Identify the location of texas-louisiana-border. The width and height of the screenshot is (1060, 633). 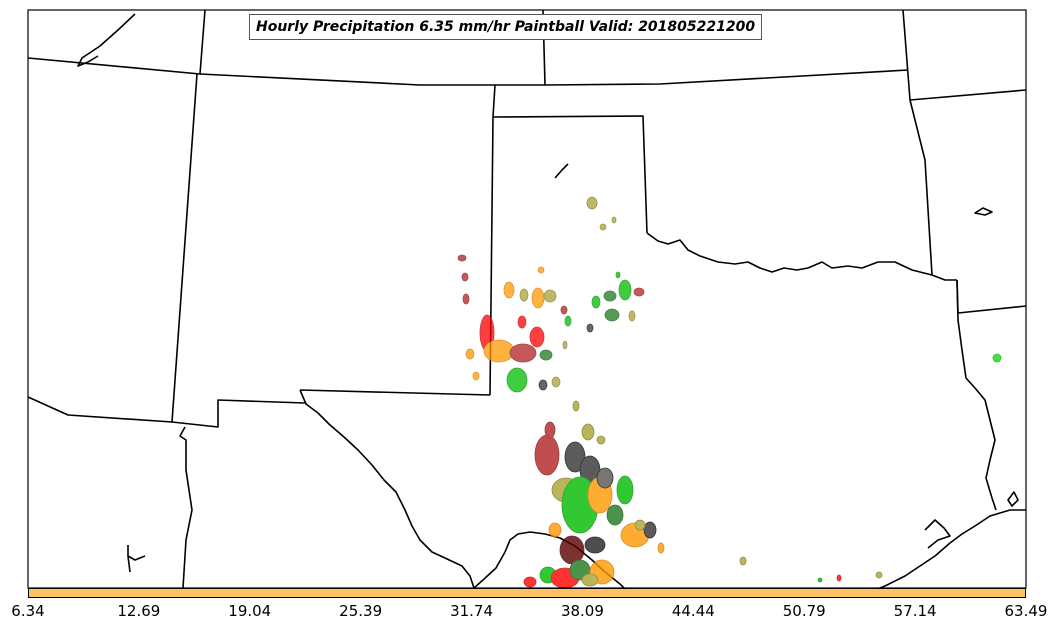
(976, 395).